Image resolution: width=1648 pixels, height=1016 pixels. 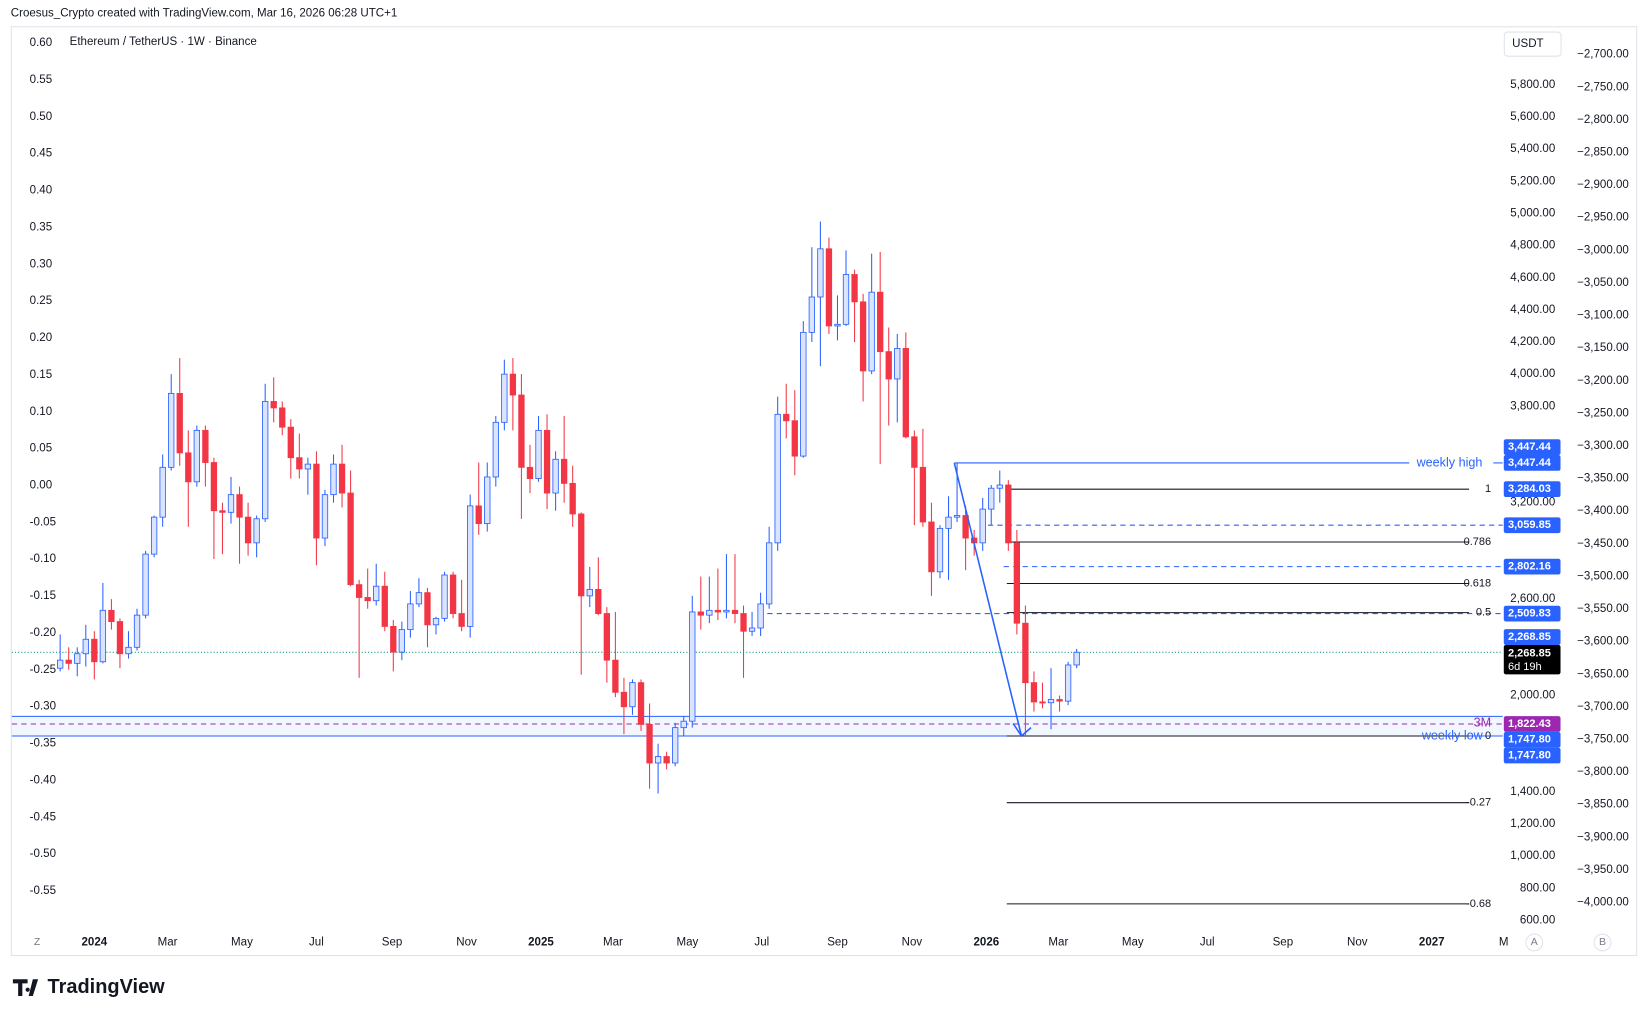 I want to click on price-tick-label: 4,200.00, so click(x=1532, y=342).